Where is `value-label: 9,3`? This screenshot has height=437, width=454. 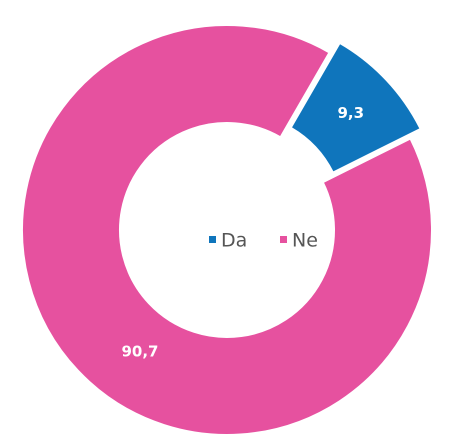 value-label: 9,3 is located at coordinates (351, 113).